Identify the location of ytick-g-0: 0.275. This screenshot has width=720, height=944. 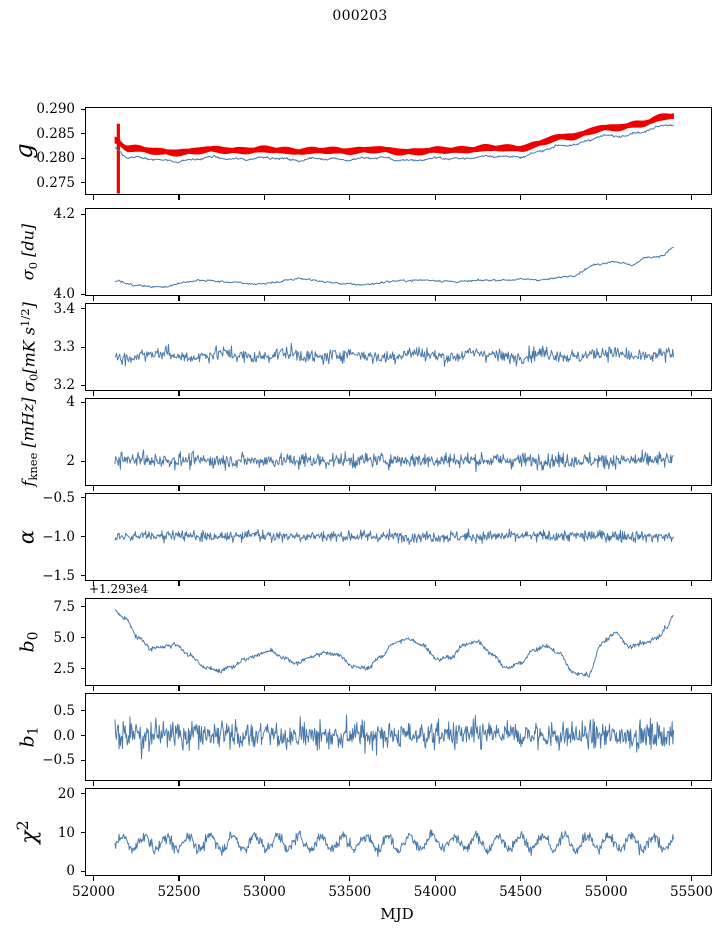
(55, 182).